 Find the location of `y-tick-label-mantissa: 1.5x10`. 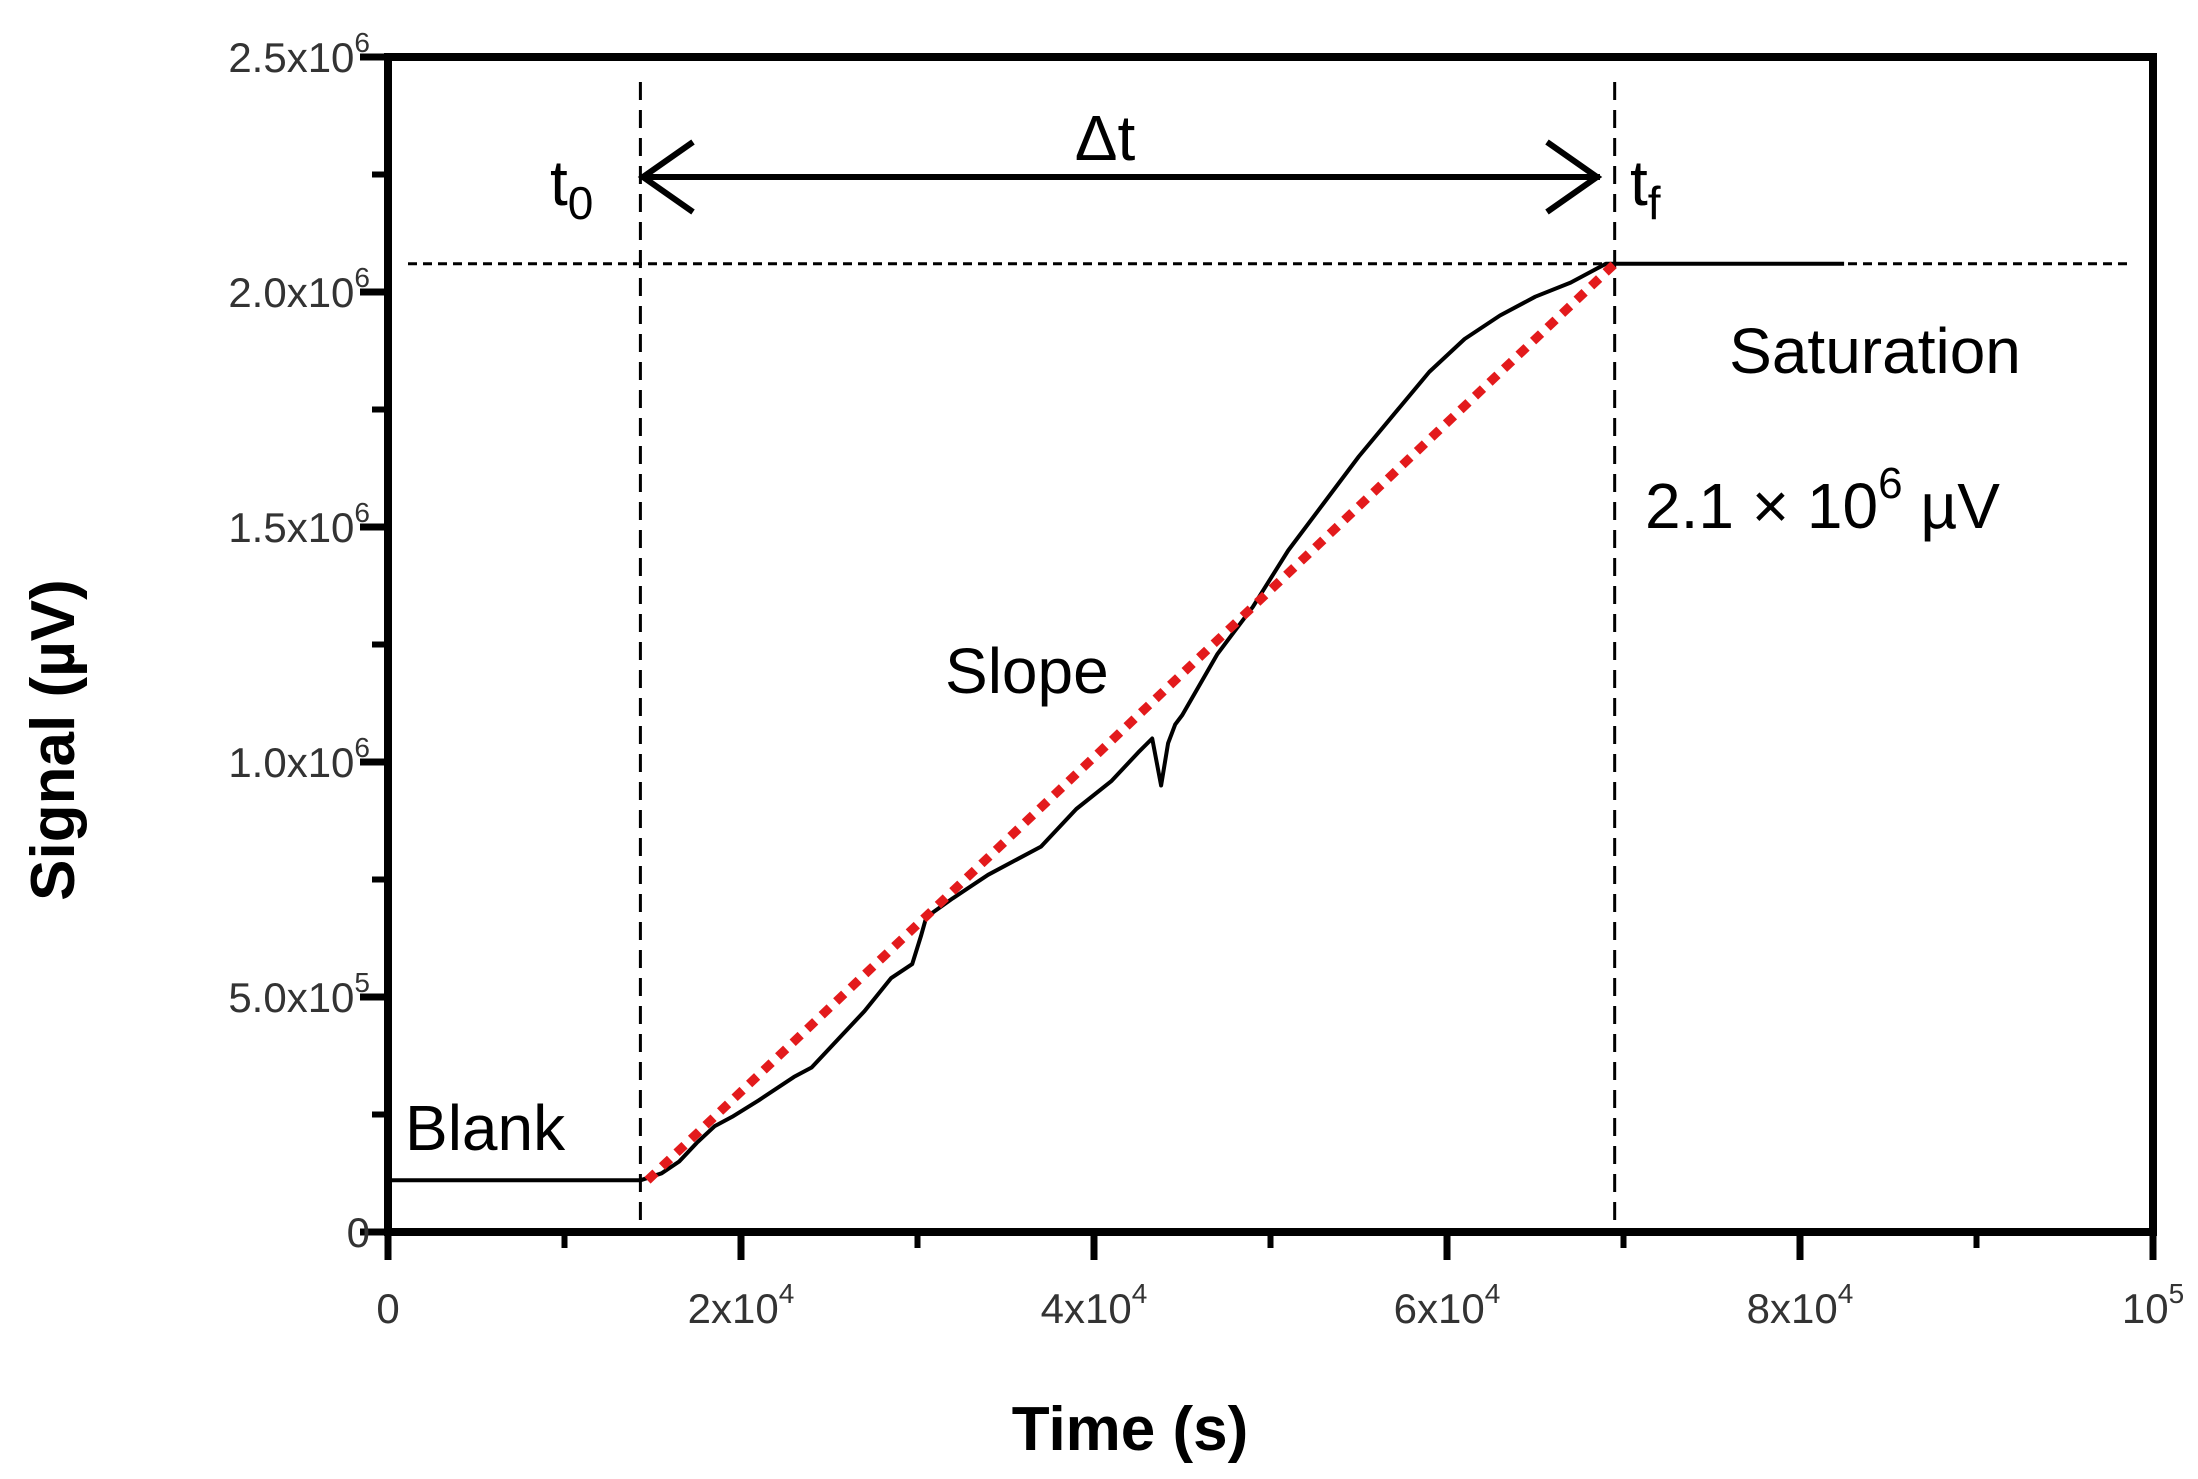

y-tick-label-mantissa: 1.5x10 is located at coordinates (291, 527).